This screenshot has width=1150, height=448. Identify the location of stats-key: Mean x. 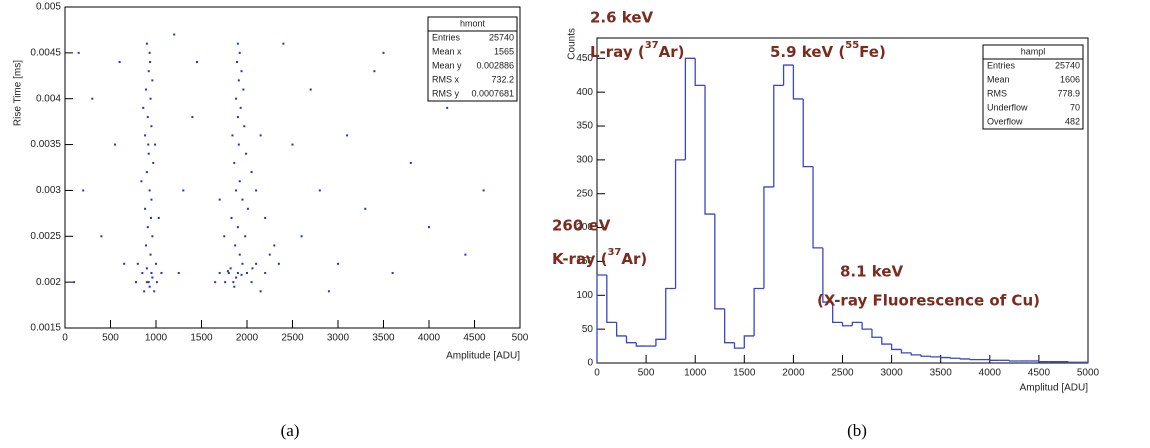
(447, 51).